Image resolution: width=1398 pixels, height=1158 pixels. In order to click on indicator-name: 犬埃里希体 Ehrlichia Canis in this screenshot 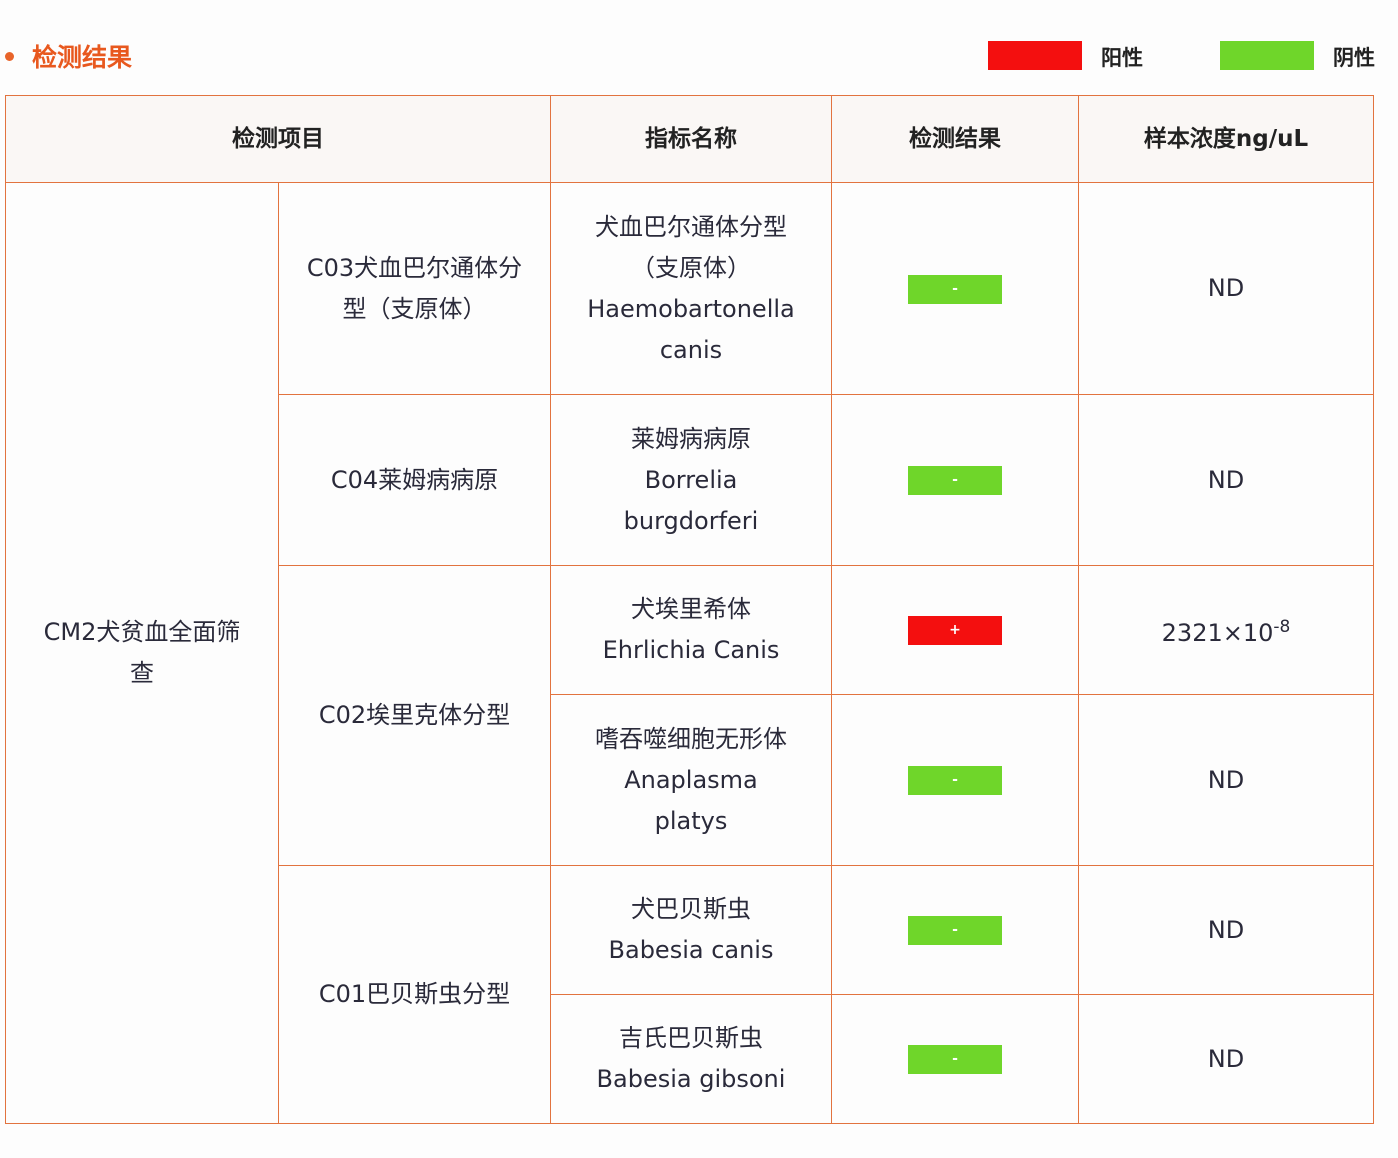, I will do `click(691, 630)`.